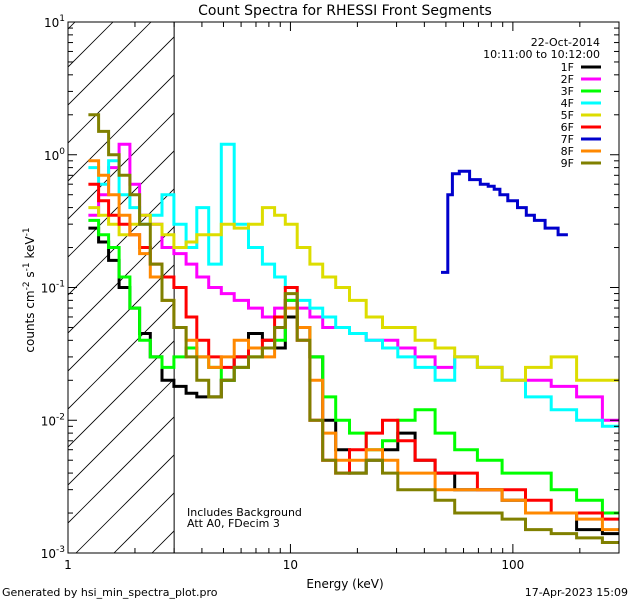 The width and height of the screenshot is (640, 600). Describe the element at coordinates (27, 266) in the screenshot. I see `y-label-exp-2: -1` at that location.